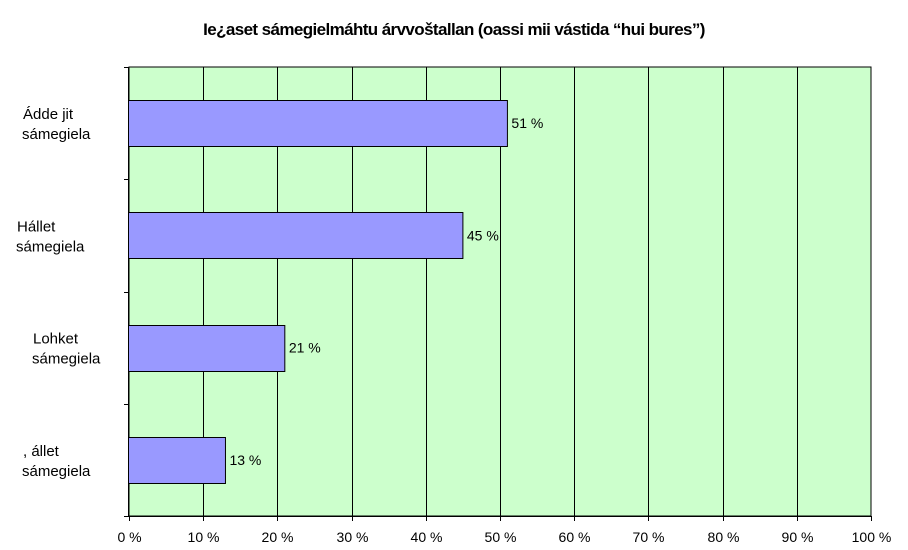 This screenshot has width=908, height=550. What do you see at coordinates (798, 537) in the screenshot?
I see `x-tick-label: 90 %` at bounding box center [798, 537].